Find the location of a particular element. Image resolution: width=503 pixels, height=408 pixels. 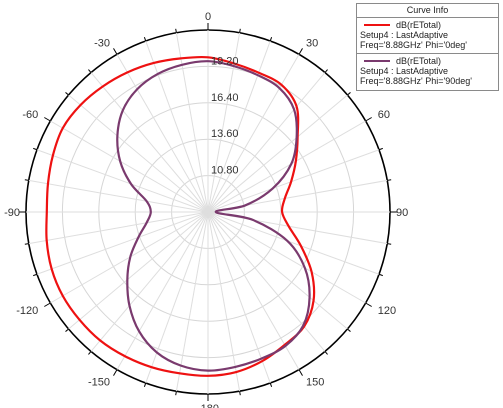

angle-tick-label: 60 is located at coordinates (384, 115).